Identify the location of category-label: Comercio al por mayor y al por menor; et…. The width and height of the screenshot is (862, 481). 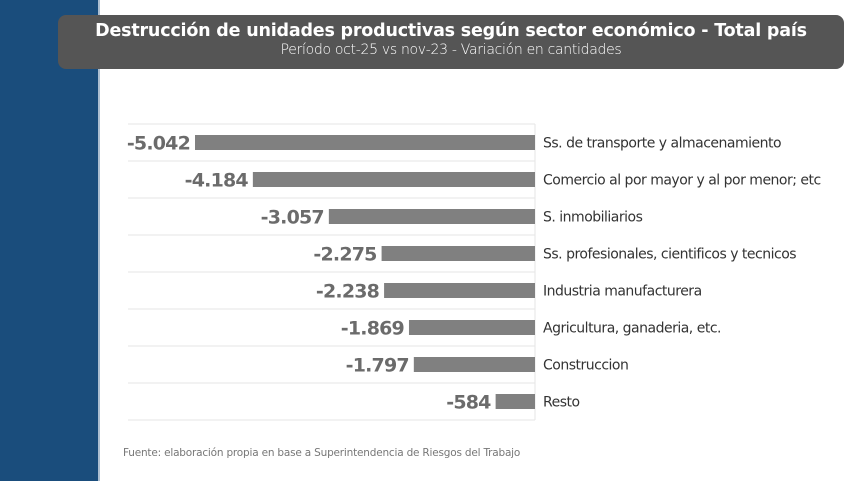
(682, 181).